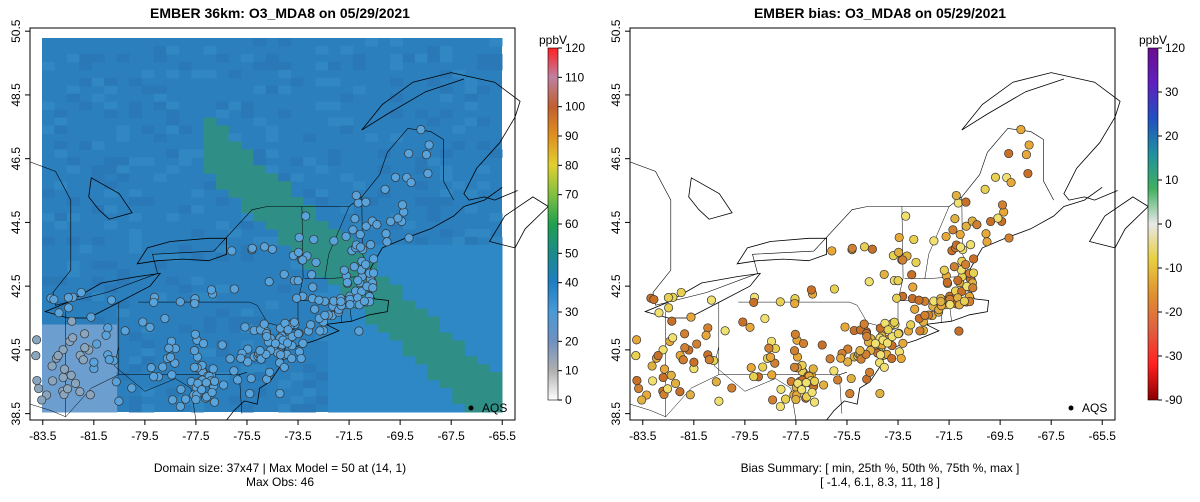 The image size is (1200, 502). What do you see at coordinates (616, 159) in the screenshot?
I see `y-tick-label: 46.5` at bounding box center [616, 159].